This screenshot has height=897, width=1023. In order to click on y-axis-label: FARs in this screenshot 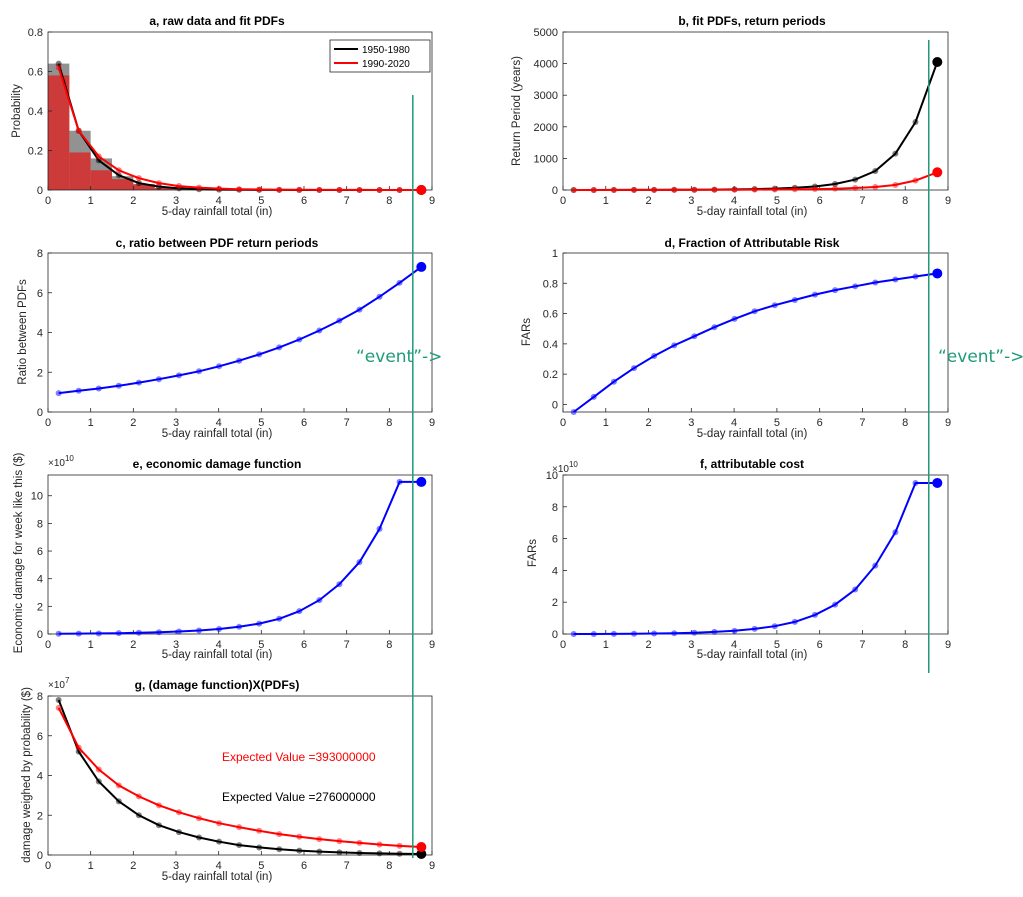, I will do `click(533, 553)`.